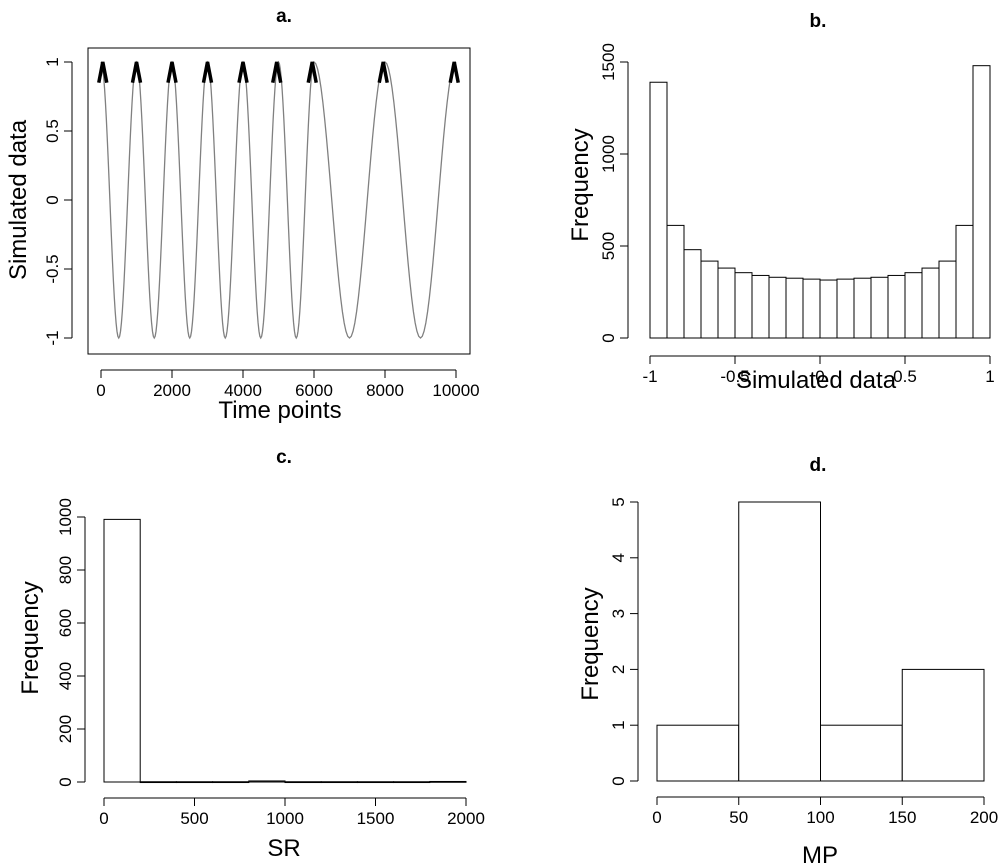  Describe the element at coordinates (455, 390) in the screenshot. I see `x-tick-label: 10000` at that location.